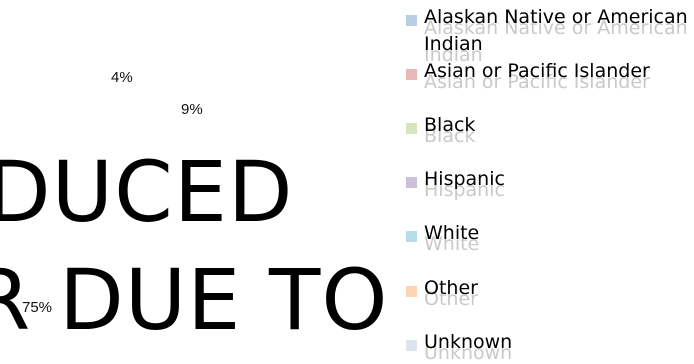 This screenshot has height=364, width=694. I want to click on legend-label-line-2: Indian, so click(453, 44).